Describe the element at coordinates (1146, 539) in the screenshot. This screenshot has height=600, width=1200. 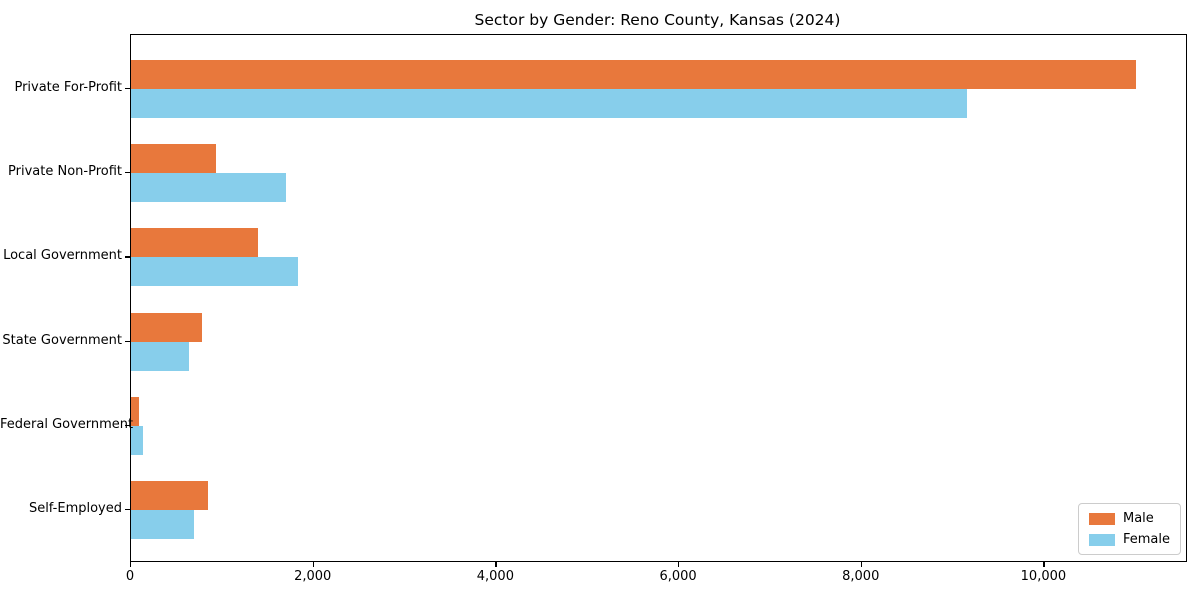
I see `legend-label-female: Female` at that location.